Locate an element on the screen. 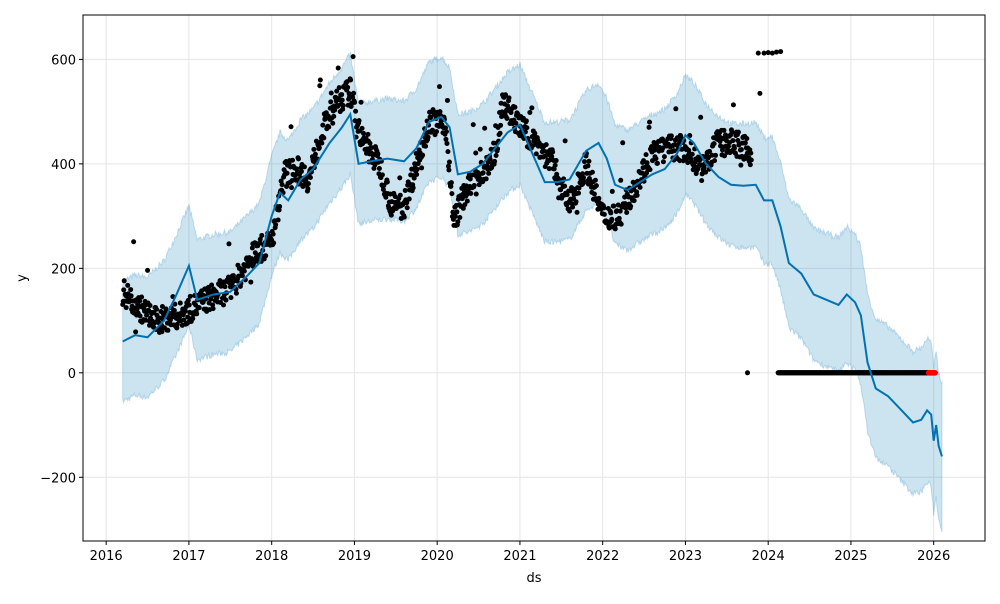  x-tick-label: 2019 is located at coordinates (354, 556).